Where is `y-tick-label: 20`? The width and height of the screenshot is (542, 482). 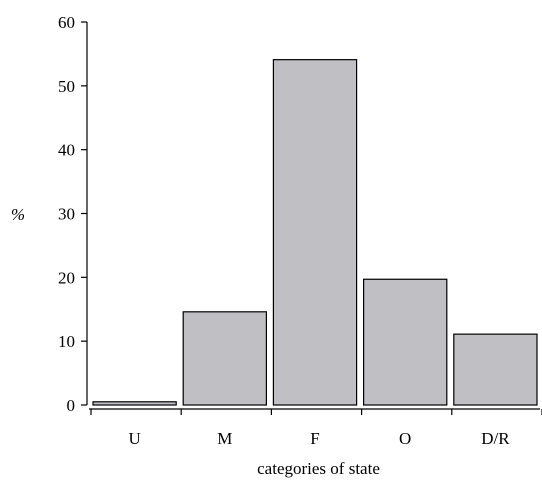 y-tick-label: 20 is located at coordinates (66, 277).